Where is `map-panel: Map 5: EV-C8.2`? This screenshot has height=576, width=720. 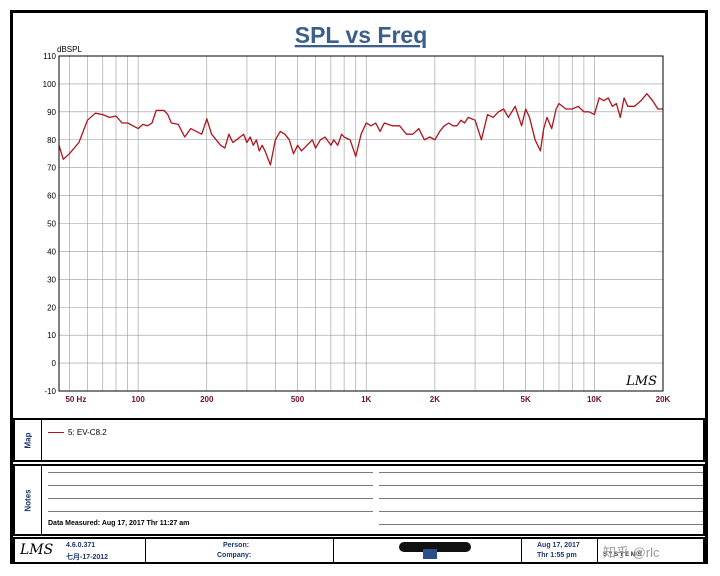 map-panel: Map 5: EV-C8.2 is located at coordinates (359, 440).